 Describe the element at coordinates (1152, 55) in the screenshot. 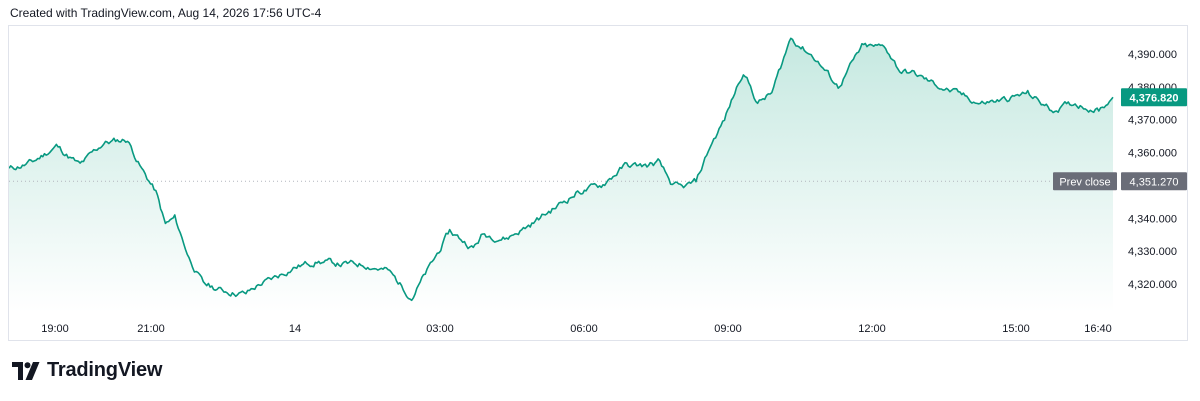

I see `y-tick-label: 4,390.000` at that location.